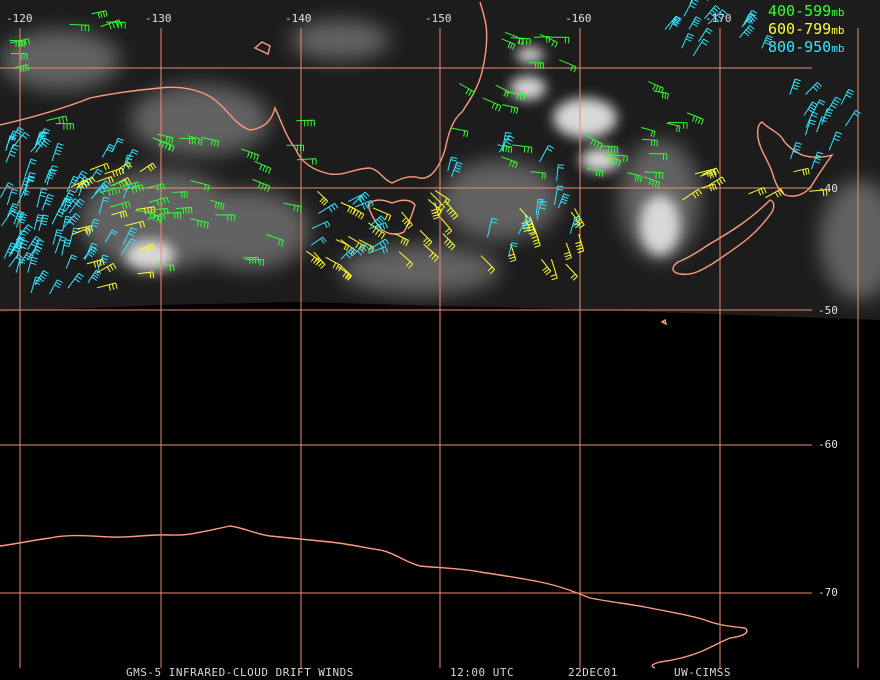  What do you see at coordinates (806, 47) in the screenshot?
I see `legend-item-800-950: 800-950mb` at bounding box center [806, 47].